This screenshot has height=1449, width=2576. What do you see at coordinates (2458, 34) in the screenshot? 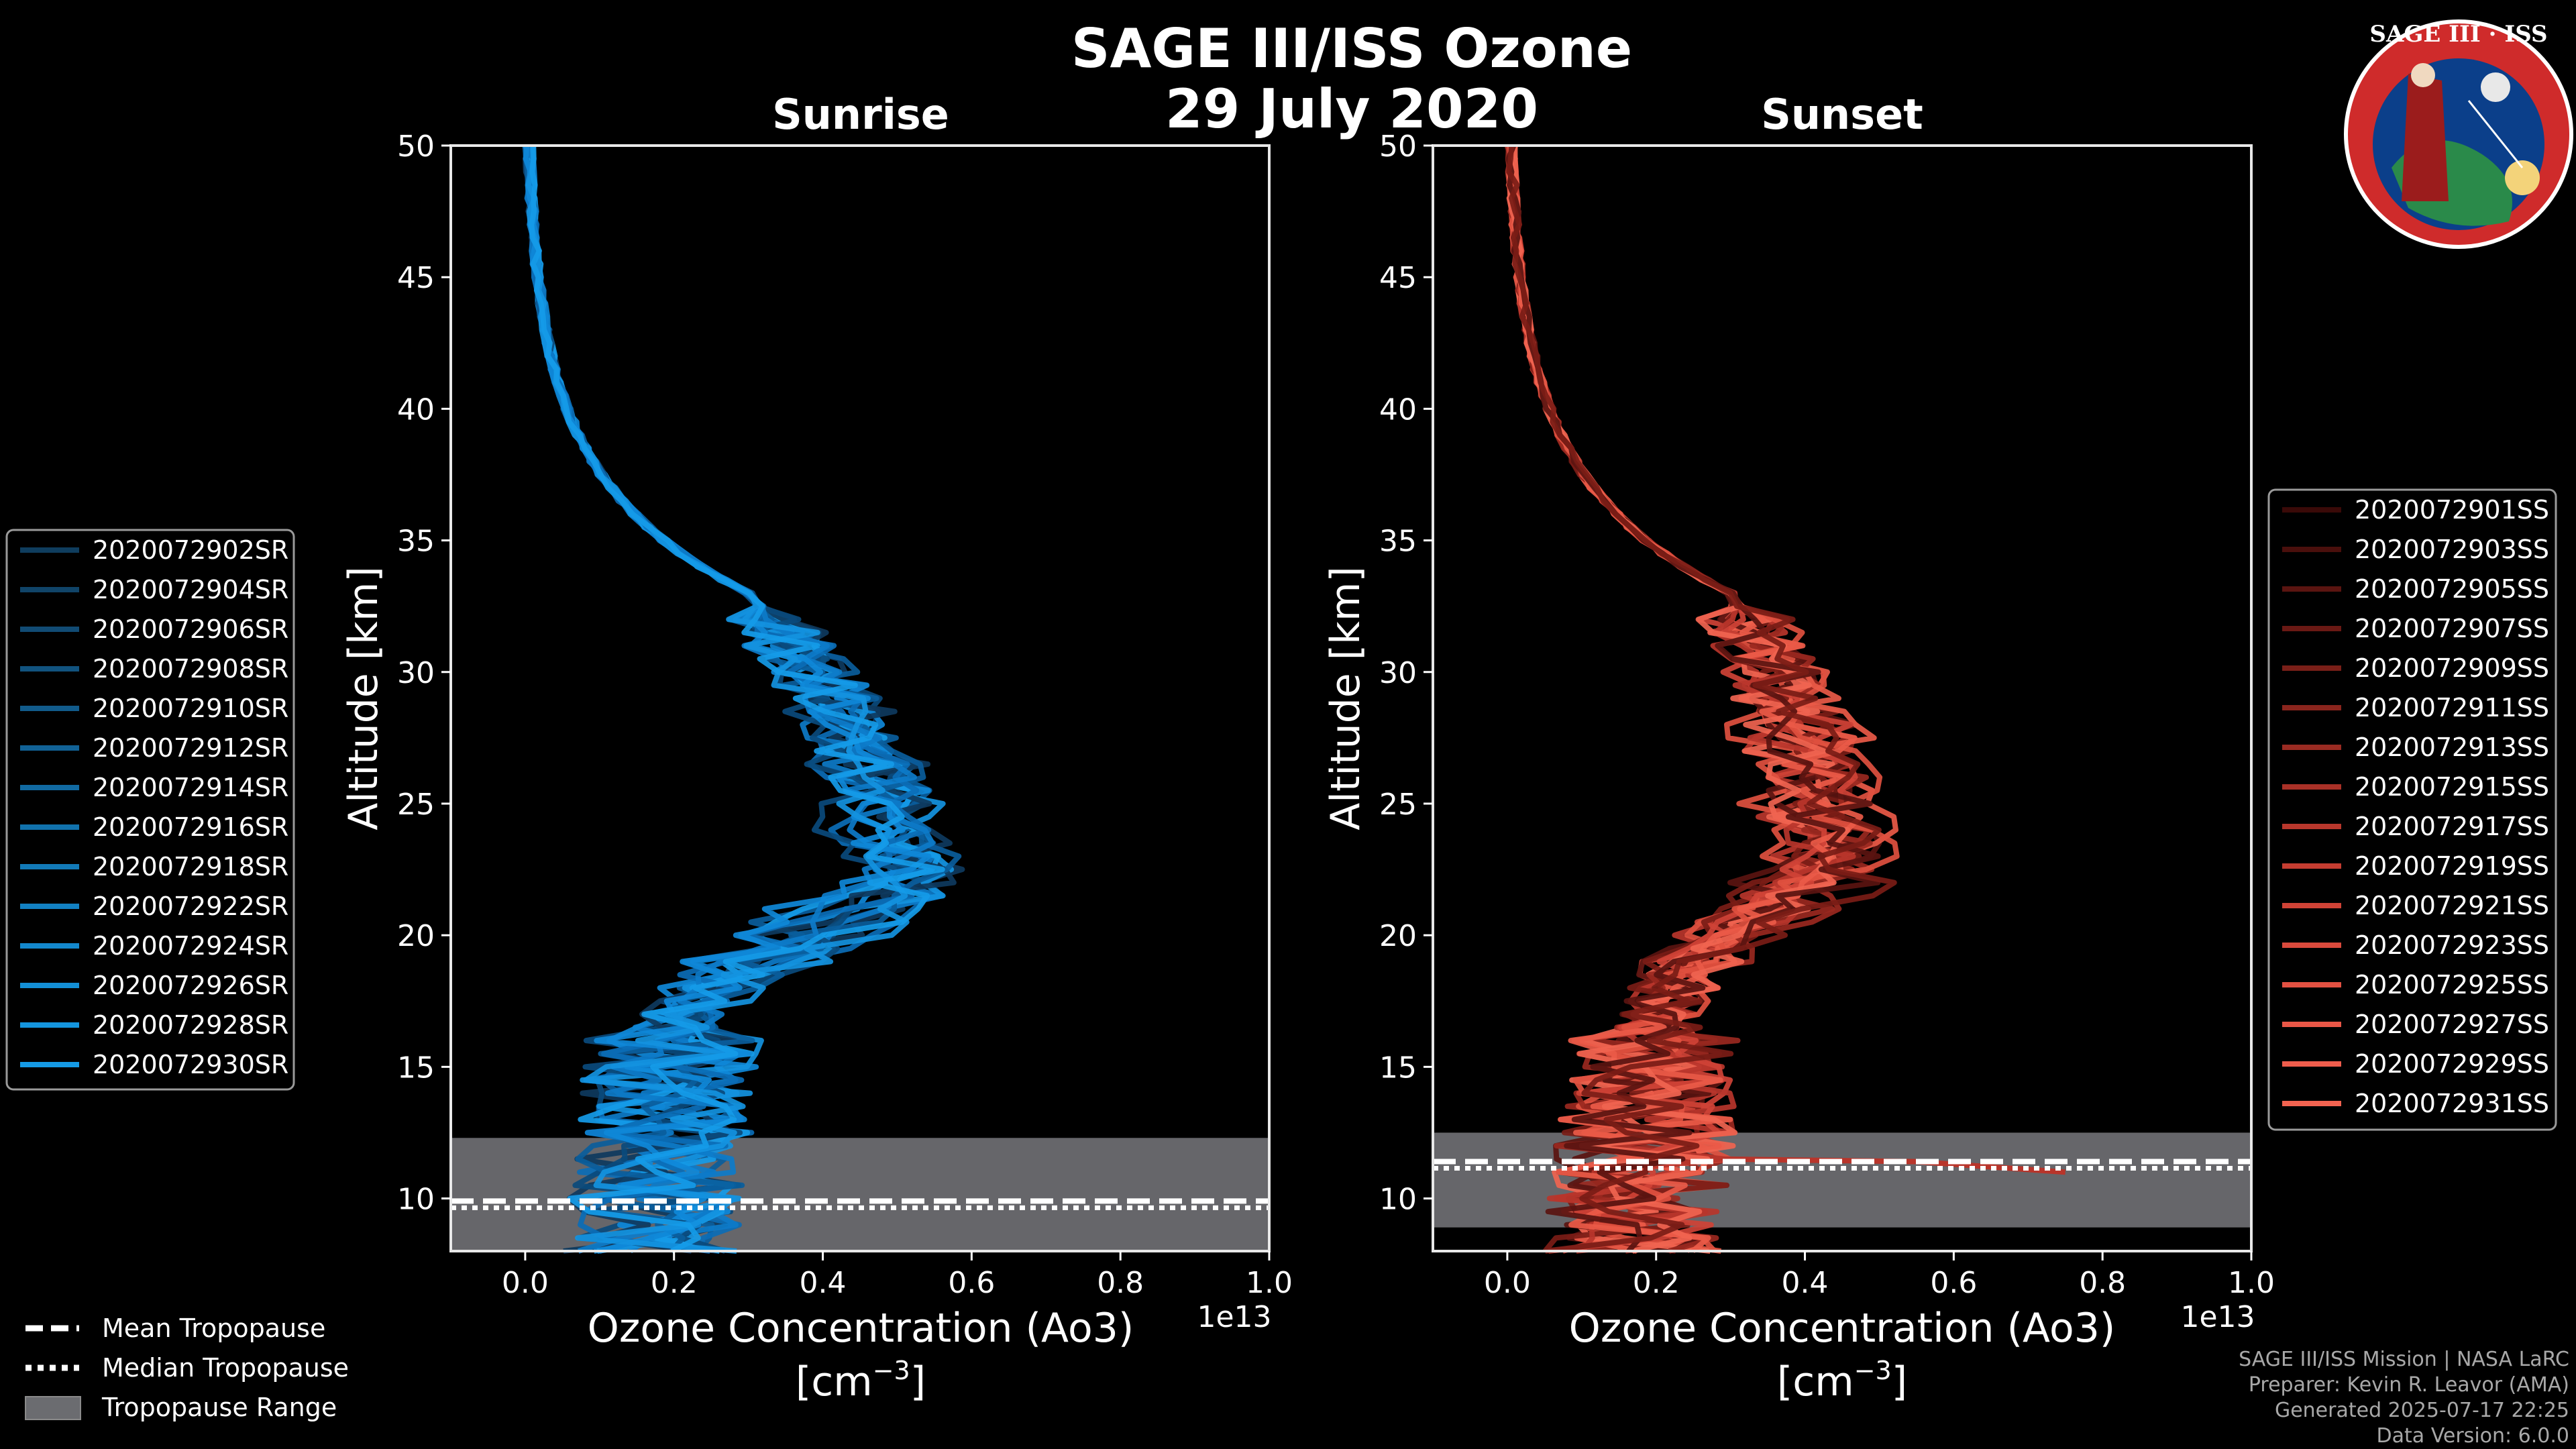
I see `logo-text: SAGE III · ISS` at bounding box center [2458, 34].